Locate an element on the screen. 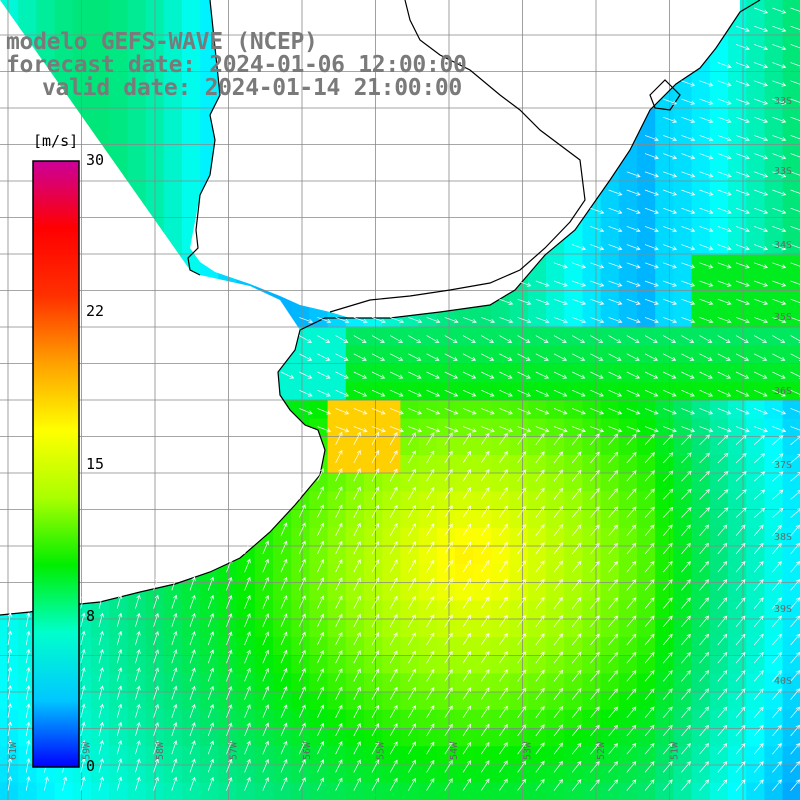  lat-label: 37S is located at coordinates (783, 465).